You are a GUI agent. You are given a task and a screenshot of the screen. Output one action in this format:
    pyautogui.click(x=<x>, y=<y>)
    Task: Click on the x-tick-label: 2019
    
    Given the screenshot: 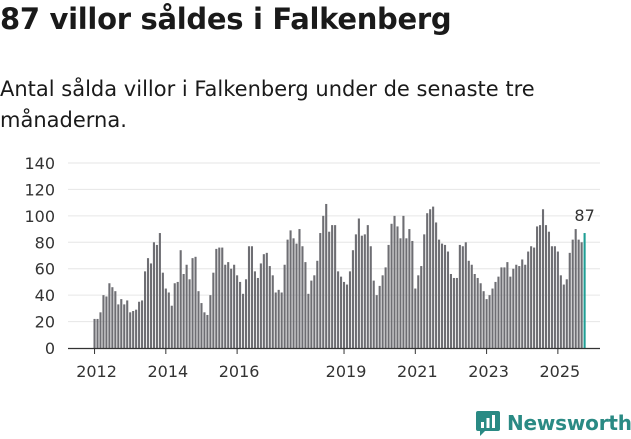 What is the action you would take?
    pyautogui.click(x=346, y=371)
    